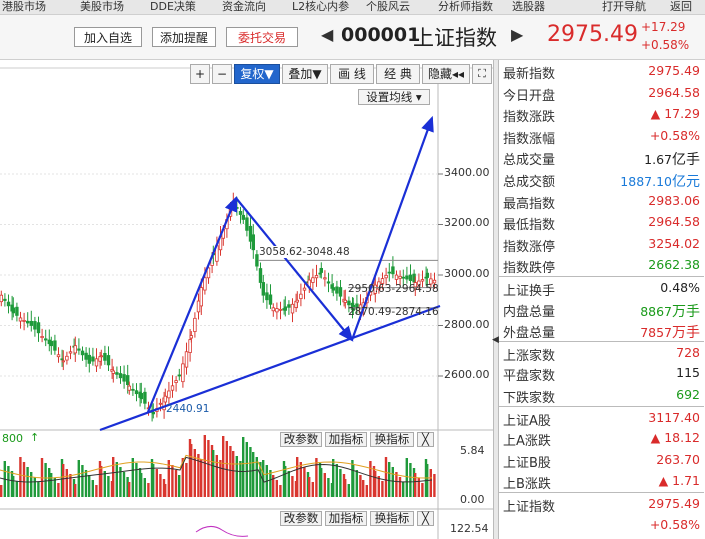  I want to click on hide-button: 隐藏◂◂, so click(446, 74).